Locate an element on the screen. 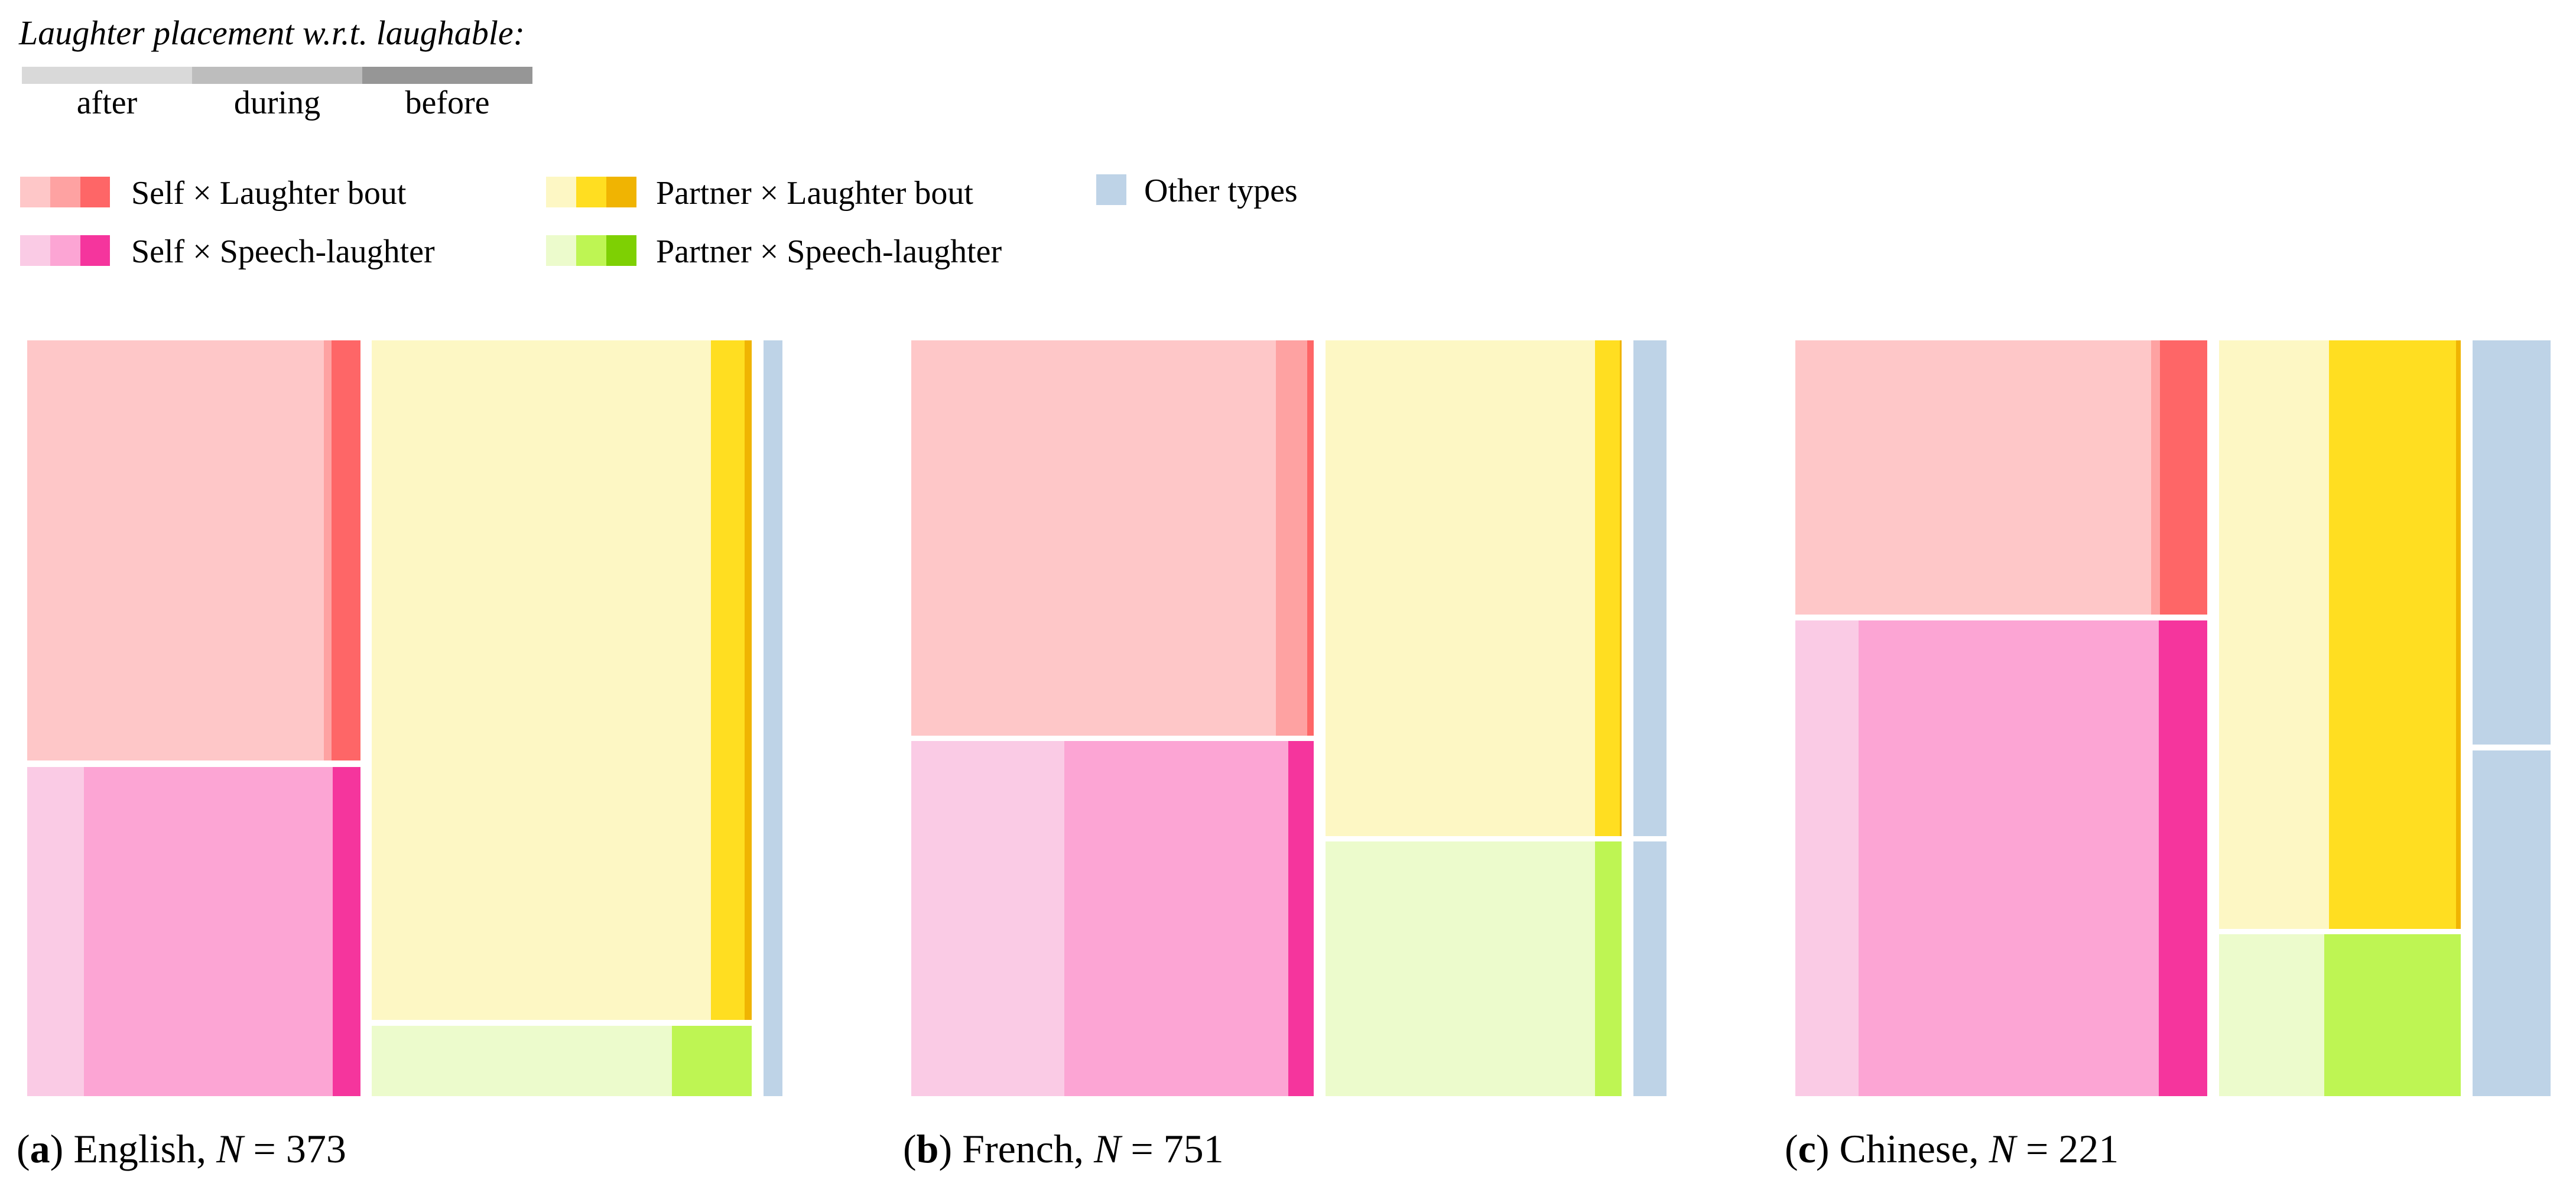 The height and width of the screenshot is (1196, 2576). caption-n-value: = 221 is located at coordinates (2067, 1148).